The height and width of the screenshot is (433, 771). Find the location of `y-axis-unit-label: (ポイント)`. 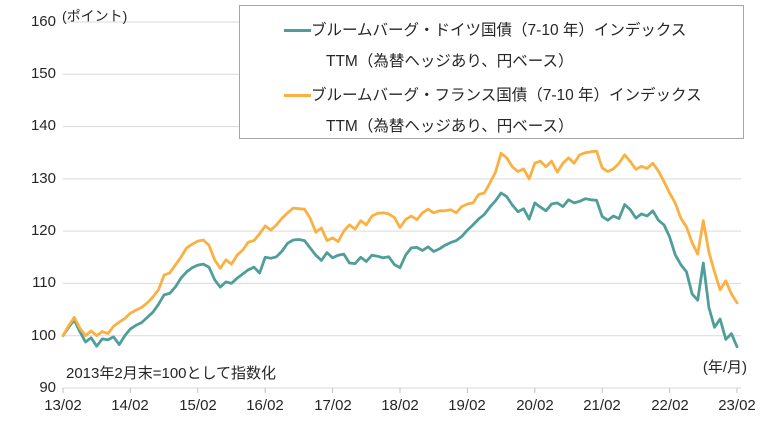

y-axis-unit-label: (ポイント) is located at coordinates (95, 16).